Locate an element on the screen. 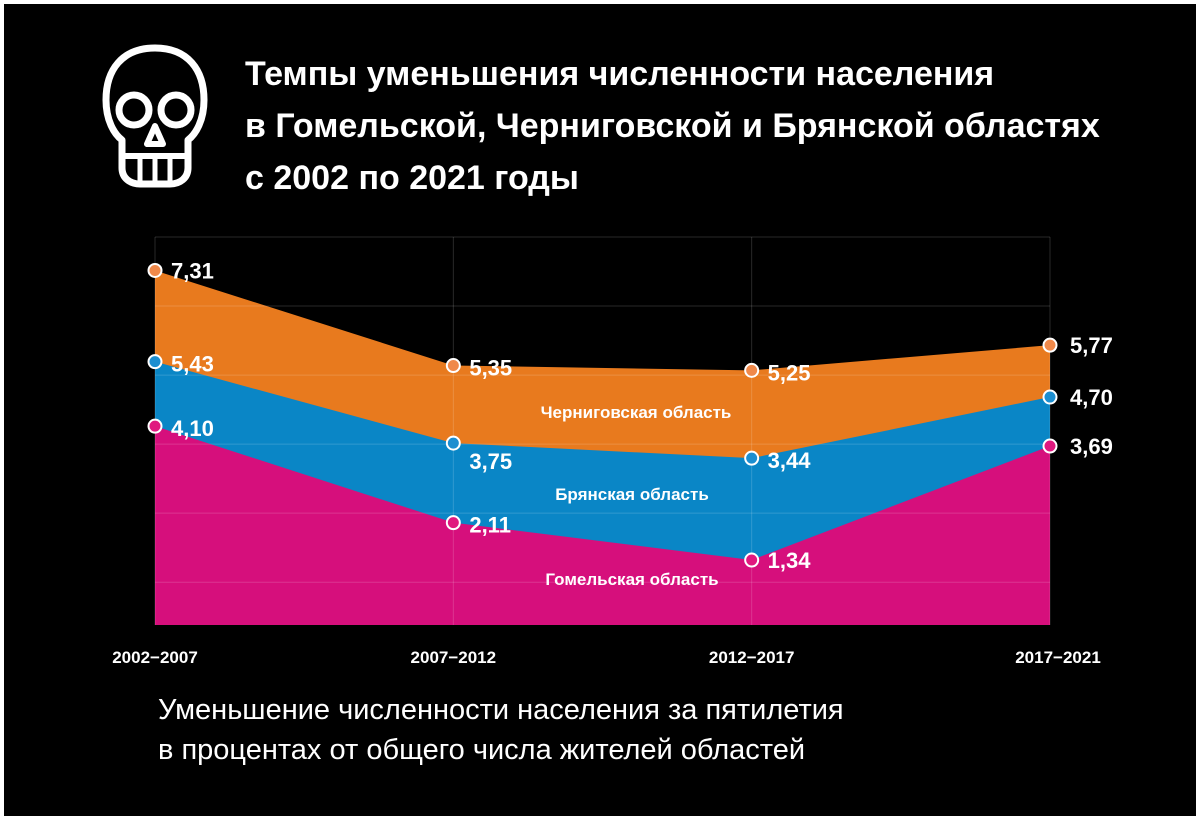 This screenshot has height=820, width=1200. data-label-gomel: 3,69 is located at coordinates (1091, 446).